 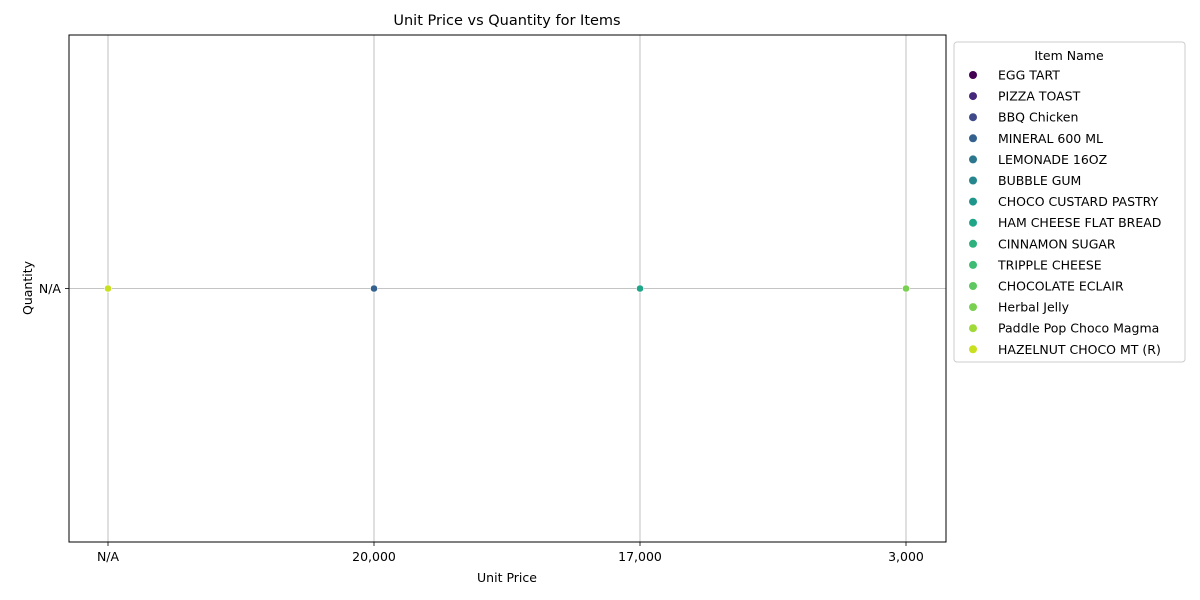 I want to click on legend-item: Paddle Pop Choco Magma, so click(x=1064, y=328).